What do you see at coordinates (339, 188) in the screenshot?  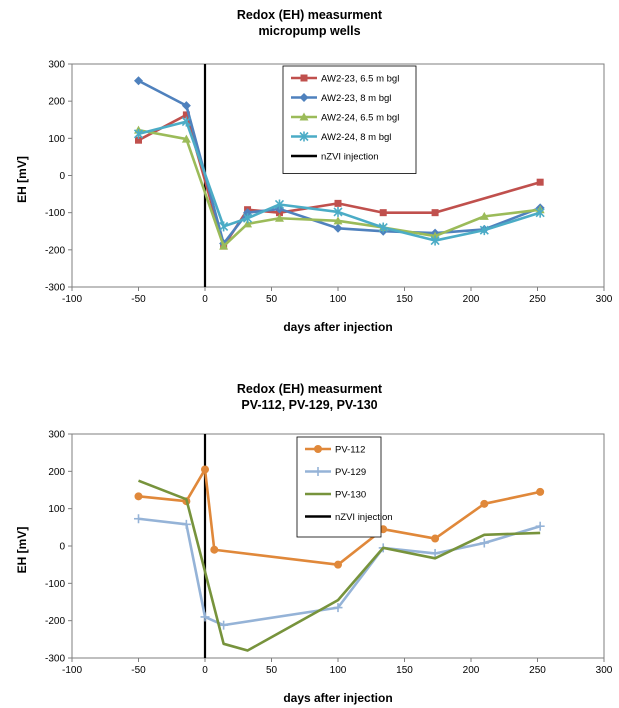 I see `series-line` at bounding box center [339, 188].